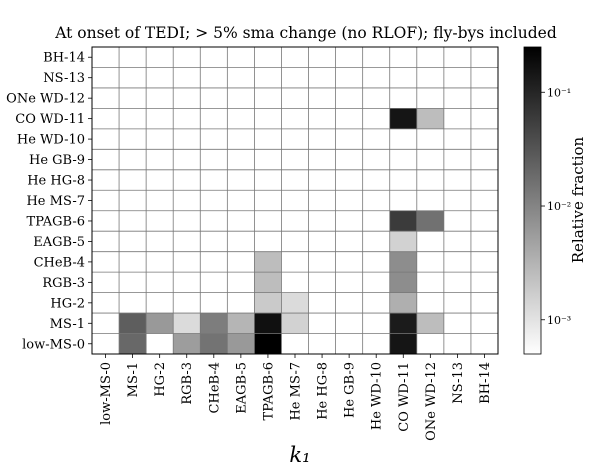 The image size is (598, 472). I want to click on x-tick-label: EAGB-5, so click(241, 388).